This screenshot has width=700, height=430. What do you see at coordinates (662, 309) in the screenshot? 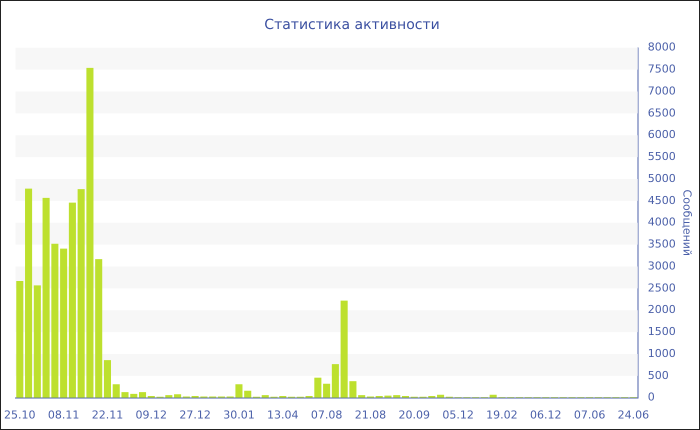
I see `y-tick-label: 2000` at bounding box center [662, 309].